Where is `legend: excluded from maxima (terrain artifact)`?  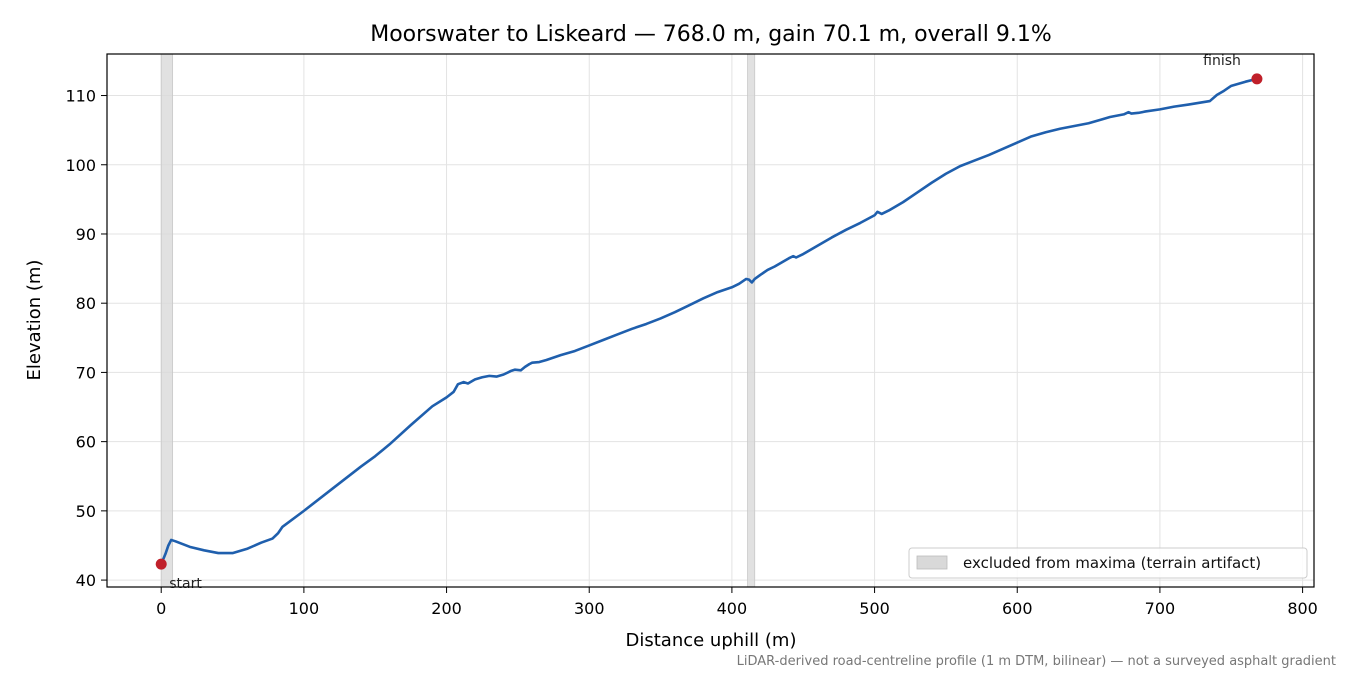
legend: excluded from maxima (terrain artifact) is located at coordinates (1108, 563).